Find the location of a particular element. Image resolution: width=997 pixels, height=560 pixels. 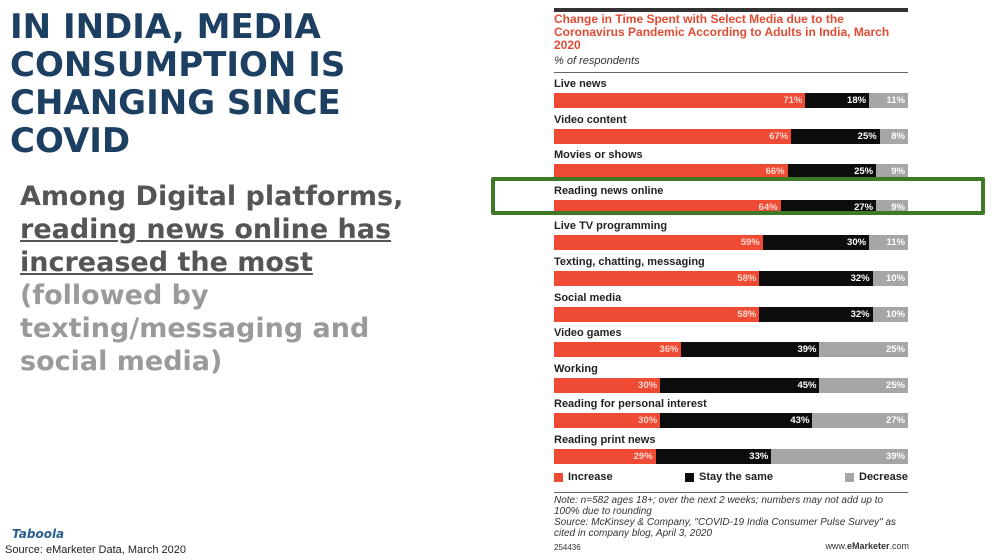

data-label: 43% is located at coordinates (800, 421).